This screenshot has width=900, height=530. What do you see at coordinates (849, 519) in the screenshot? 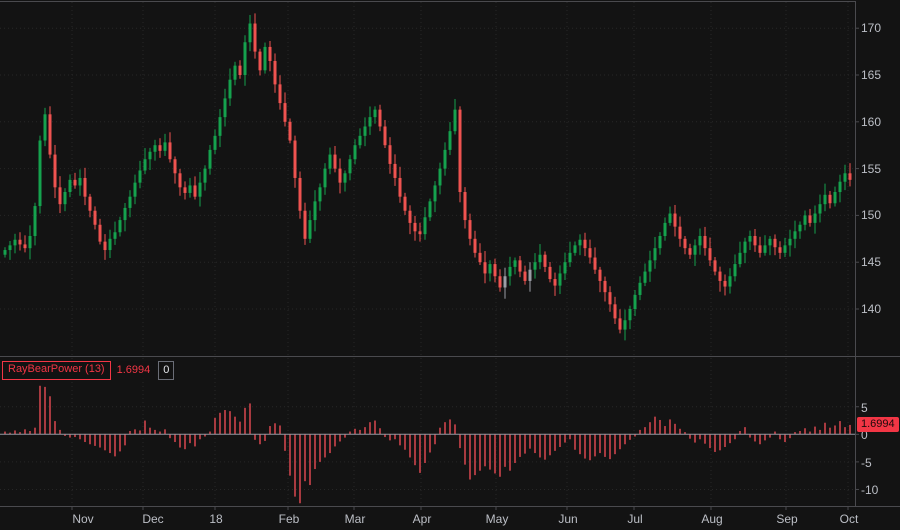
I see `time-axis-label: Oct` at bounding box center [849, 519].